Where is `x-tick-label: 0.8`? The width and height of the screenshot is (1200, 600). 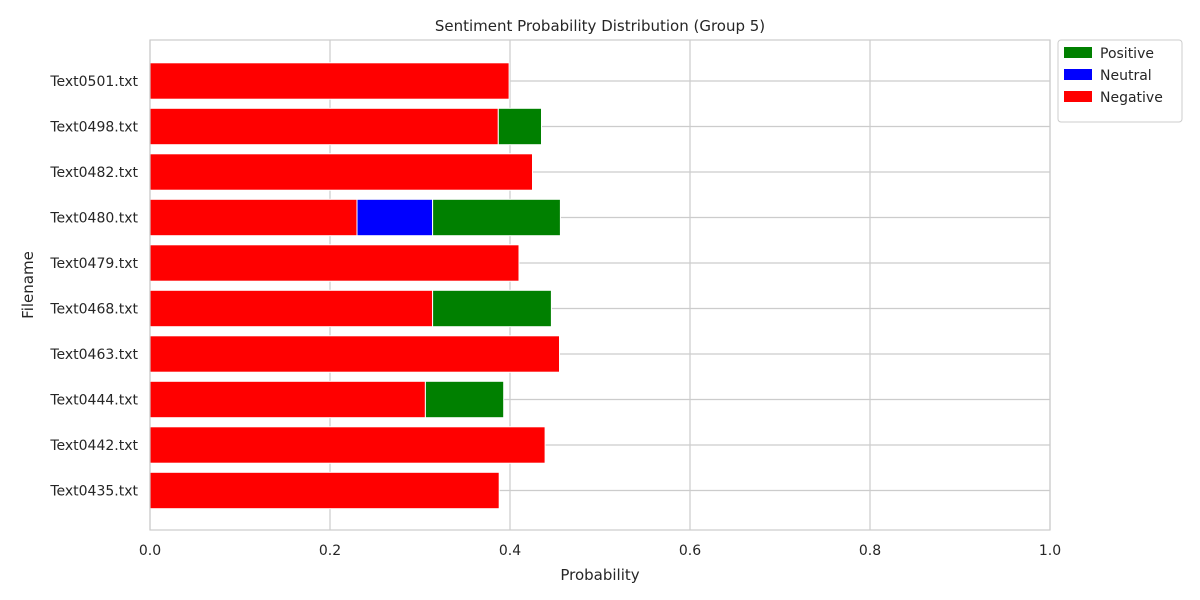 x-tick-label: 0.8 is located at coordinates (870, 551).